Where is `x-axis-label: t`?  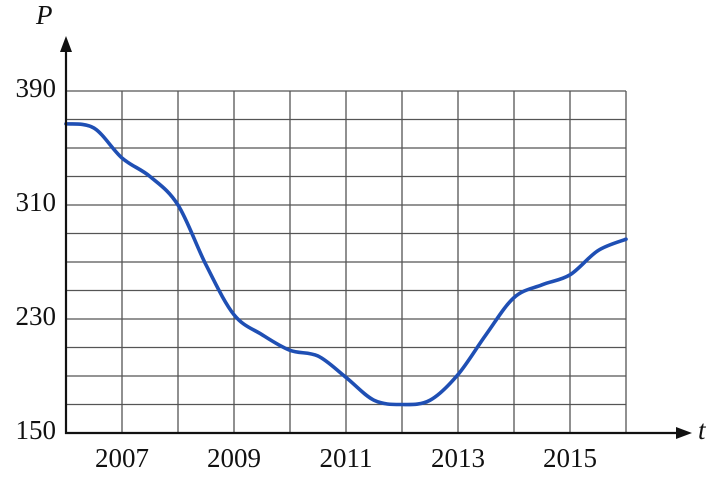
x-axis-label: t is located at coordinates (702, 430).